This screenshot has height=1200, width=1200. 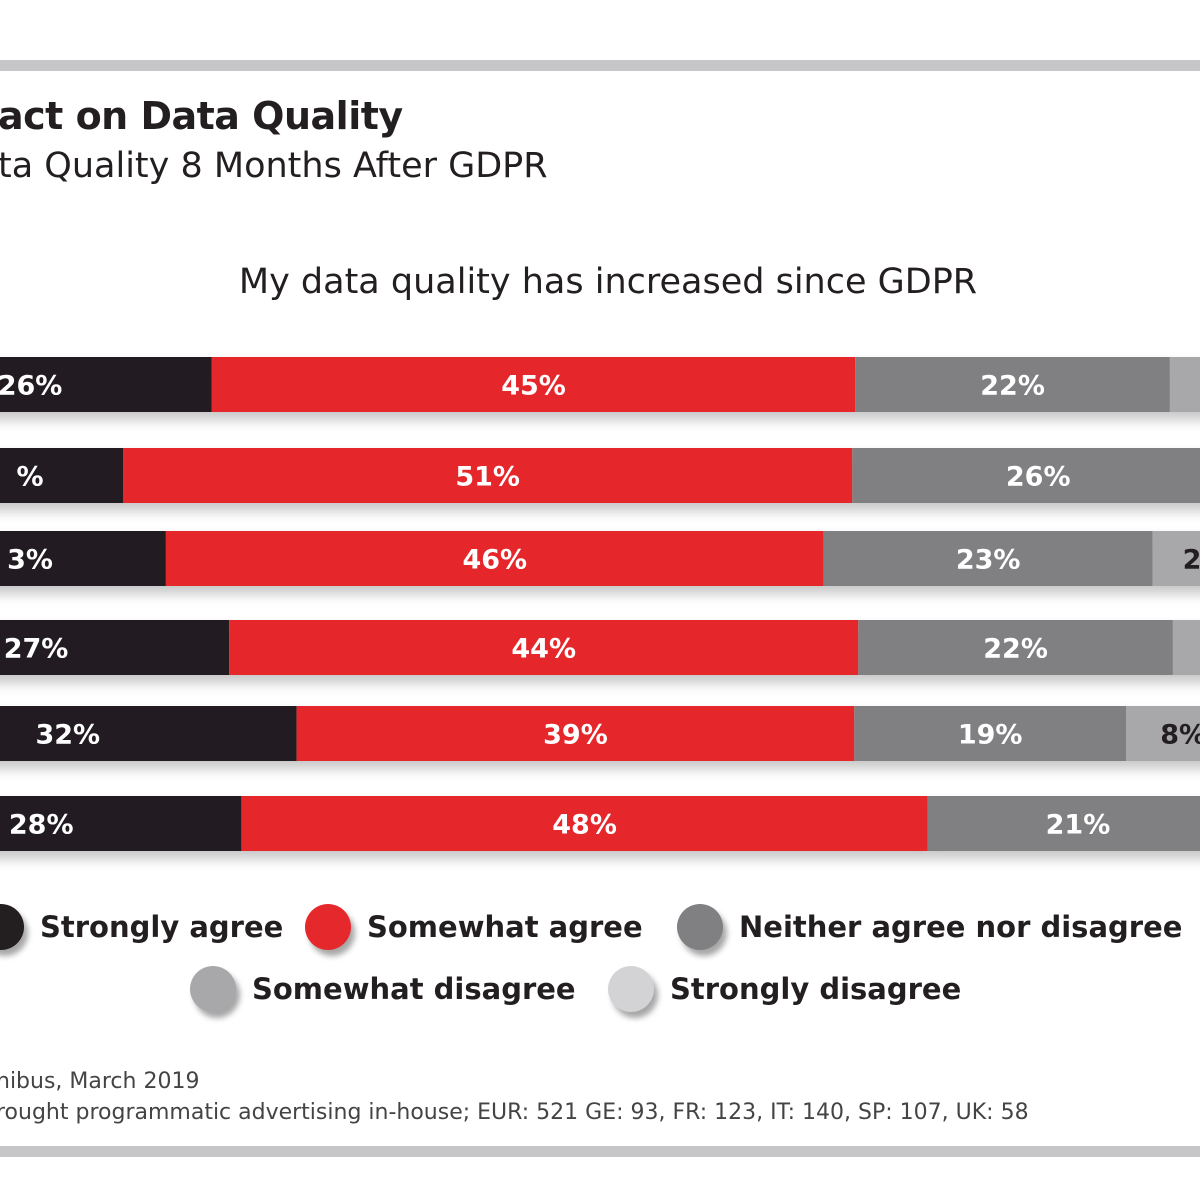 I want to click on legend-row-2: Somewhat disagree Strongly disagree, so click(x=600, y=996).